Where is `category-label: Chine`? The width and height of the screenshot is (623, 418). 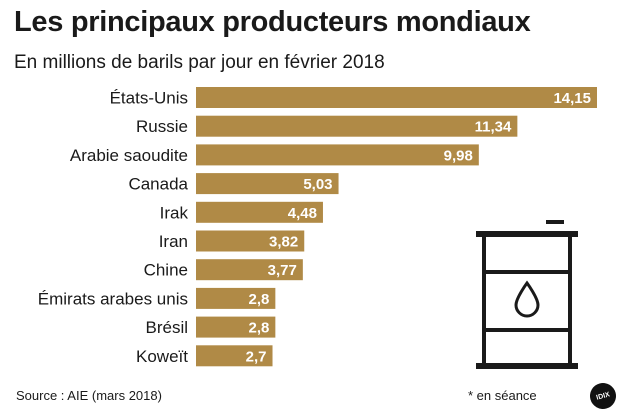 category-label: Chine is located at coordinates (166, 270).